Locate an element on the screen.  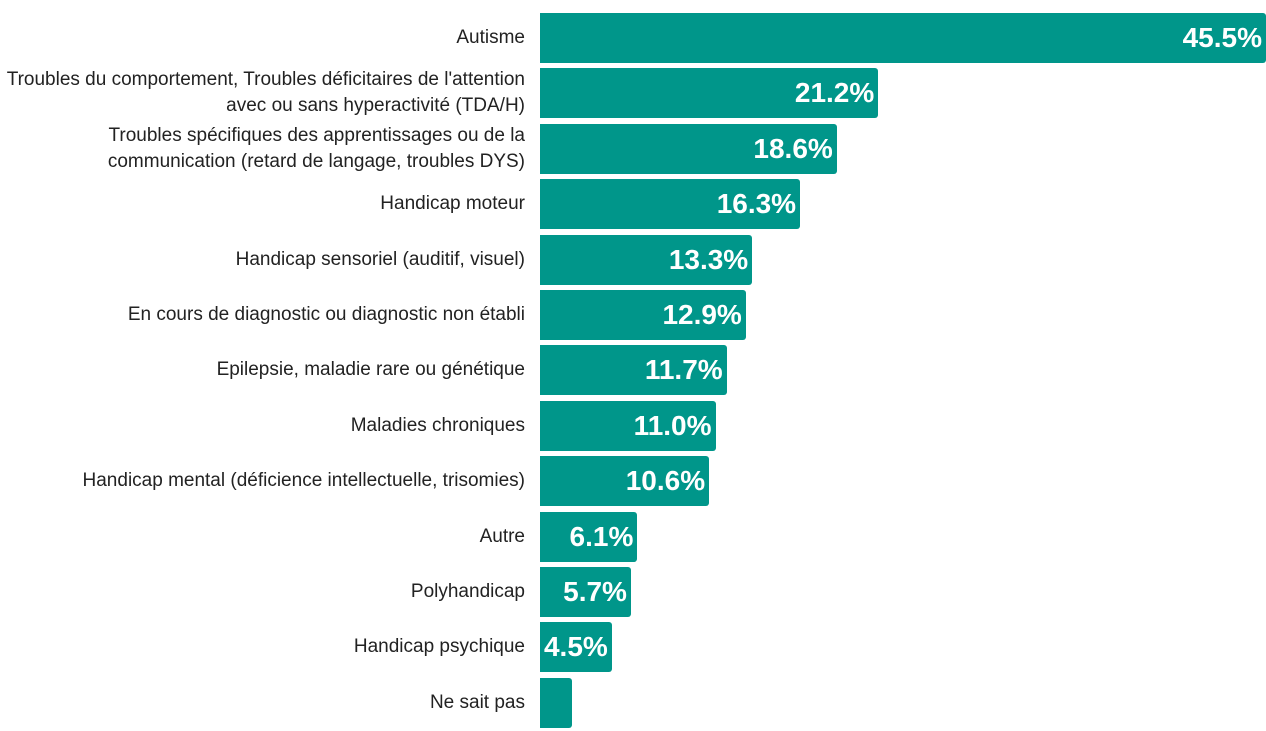
category-label: Autre is located at coordinates (502, 536).